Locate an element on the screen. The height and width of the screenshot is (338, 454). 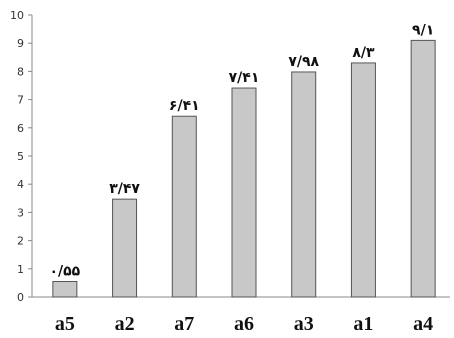
y-tick-label: 10 is located at coordinates (17, 15).